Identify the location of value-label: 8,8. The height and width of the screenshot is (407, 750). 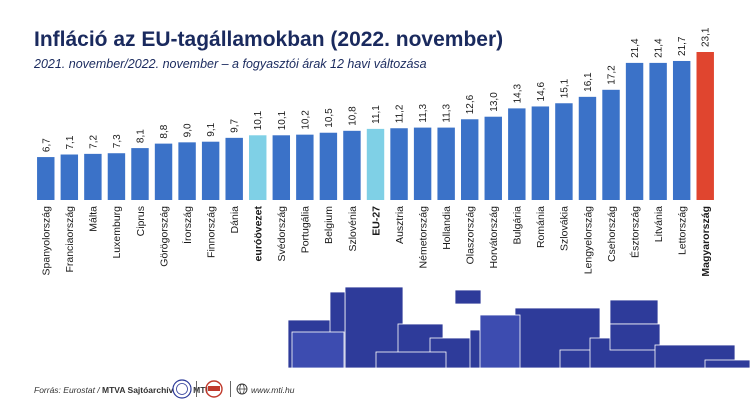
(164, 131).